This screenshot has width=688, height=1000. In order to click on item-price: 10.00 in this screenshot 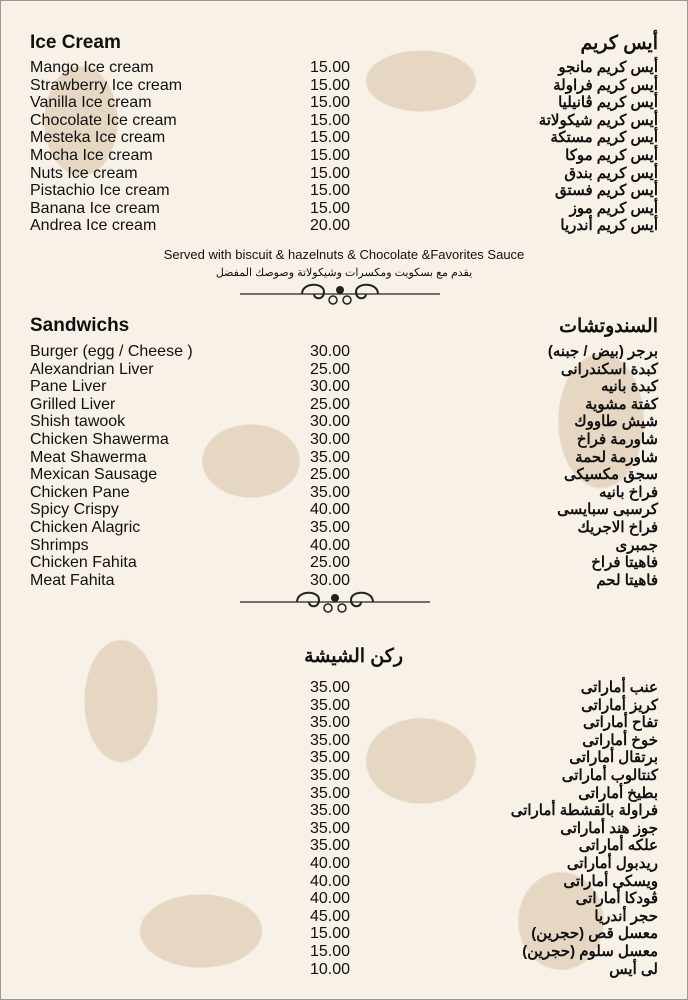, I will do `click(330, 969)`.